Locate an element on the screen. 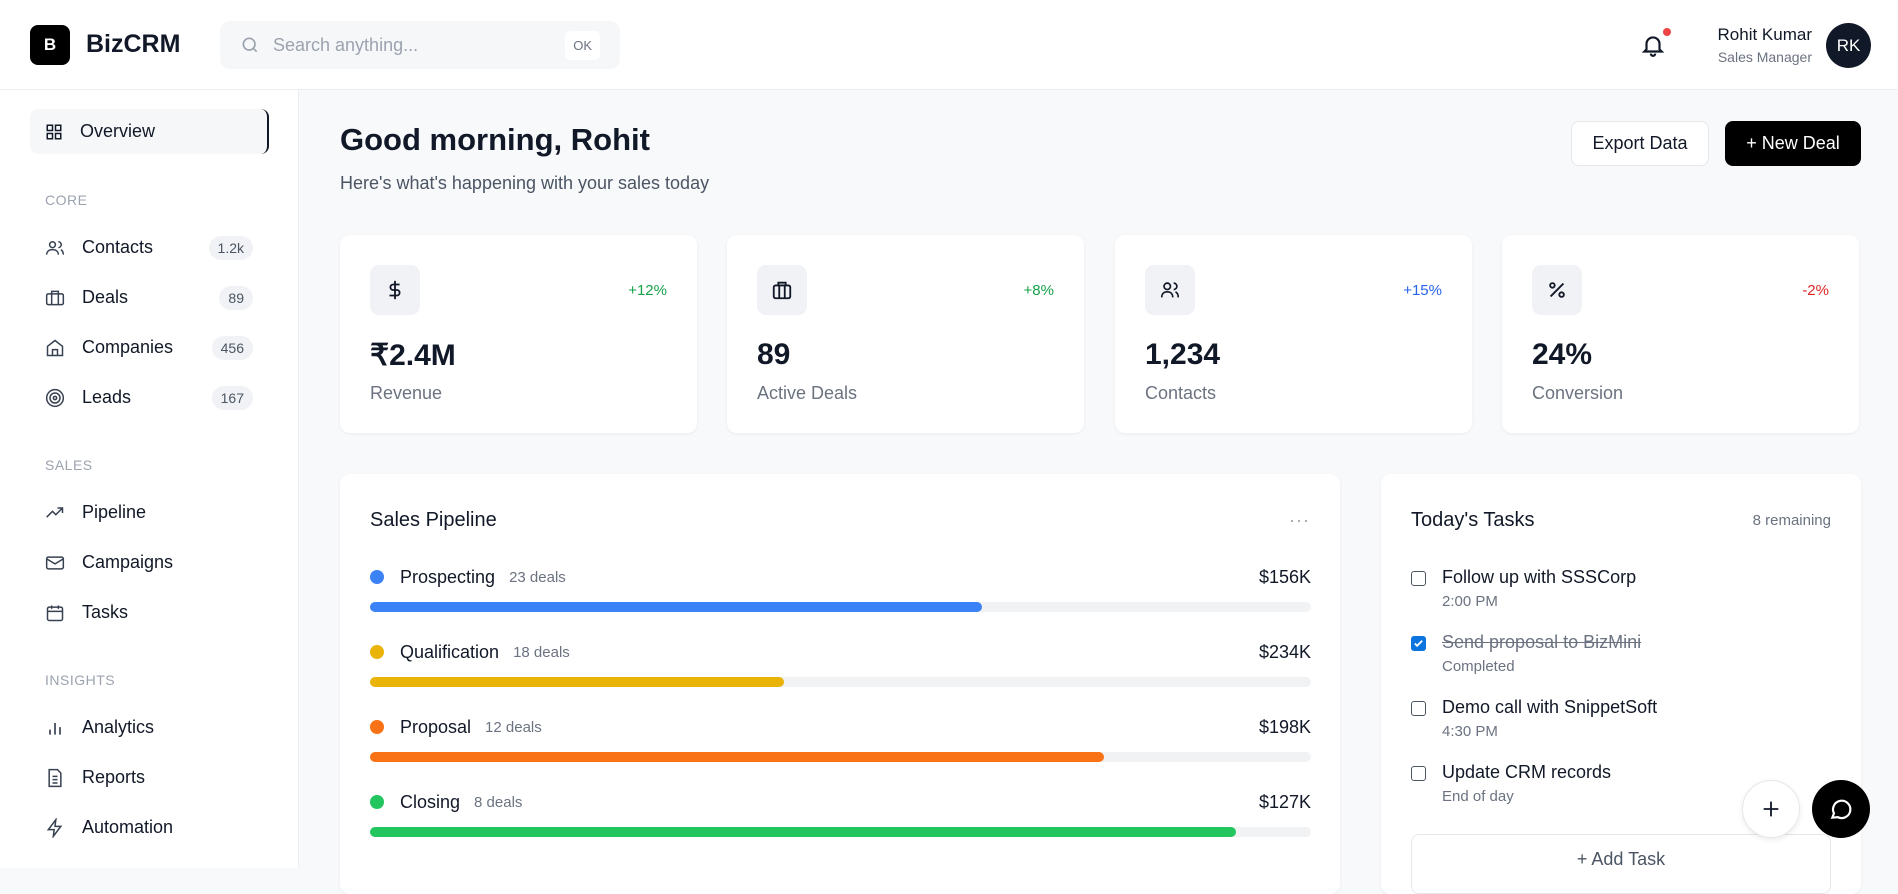  task-time: End of day is located at coordinates (1478, 796).